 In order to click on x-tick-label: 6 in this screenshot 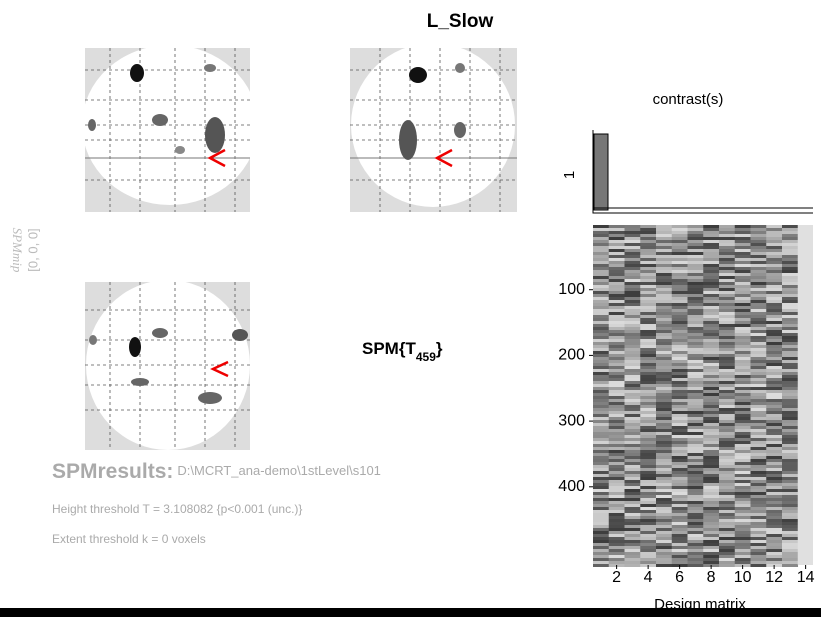, I will do `click(679, 577)`.